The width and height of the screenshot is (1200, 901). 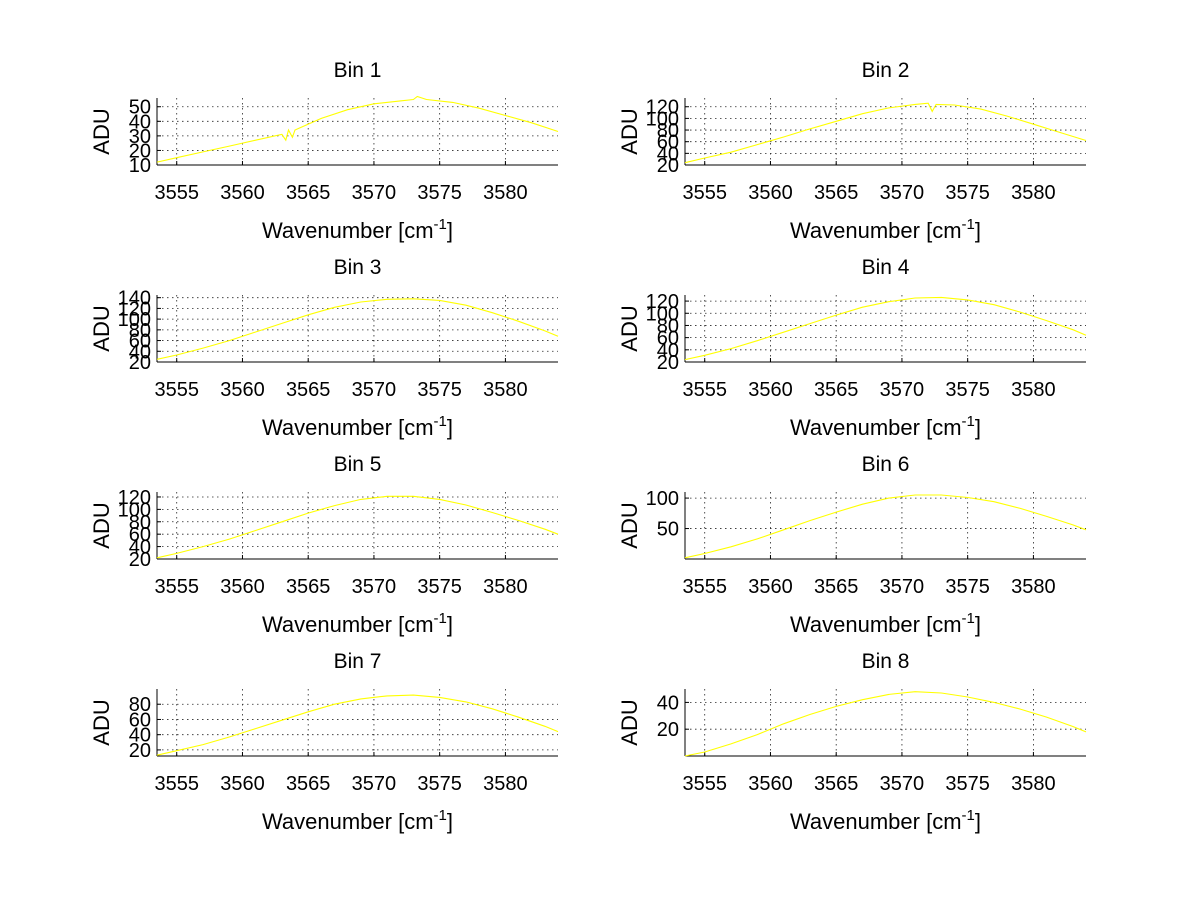 What do you see at coordinates (886, 267) in the screenshot?
I see `subplot-title: Bin 4` at bounding box center [886, 267].